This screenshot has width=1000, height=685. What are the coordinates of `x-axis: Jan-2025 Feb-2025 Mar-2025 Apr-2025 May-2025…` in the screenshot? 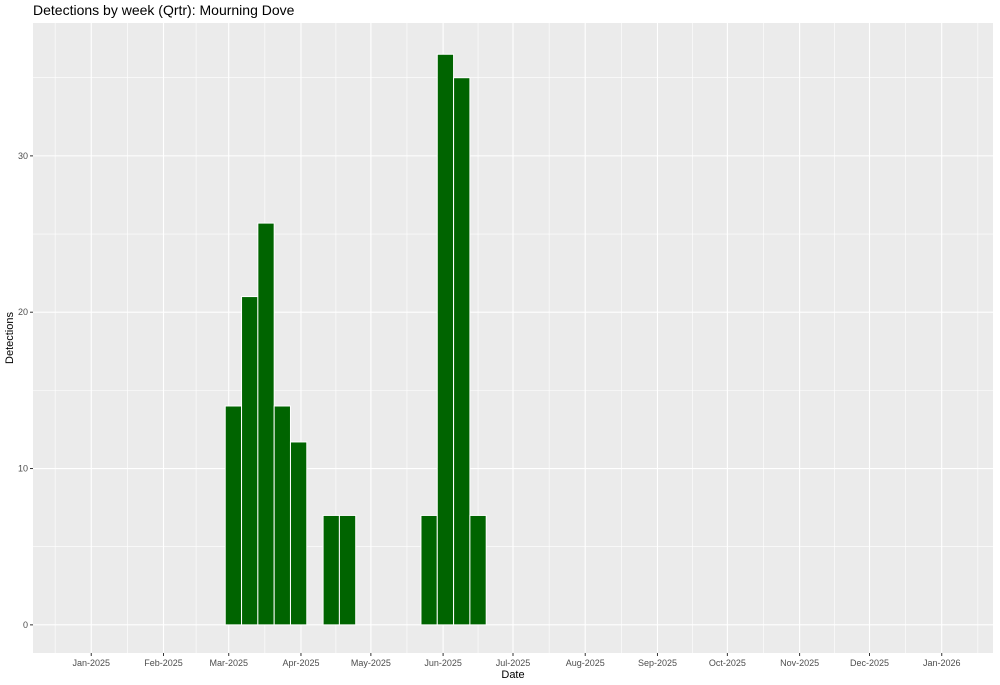 It's located at (516, 660).